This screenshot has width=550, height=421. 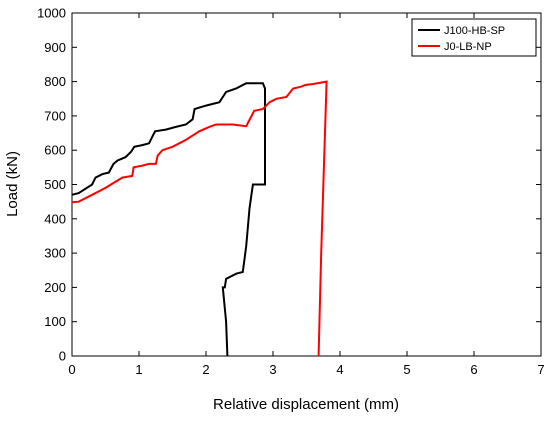 What do you see at coordinates (473, 369) in the screenshot?
I see `x-tick-label: 6` at bounding box center [473, 369].